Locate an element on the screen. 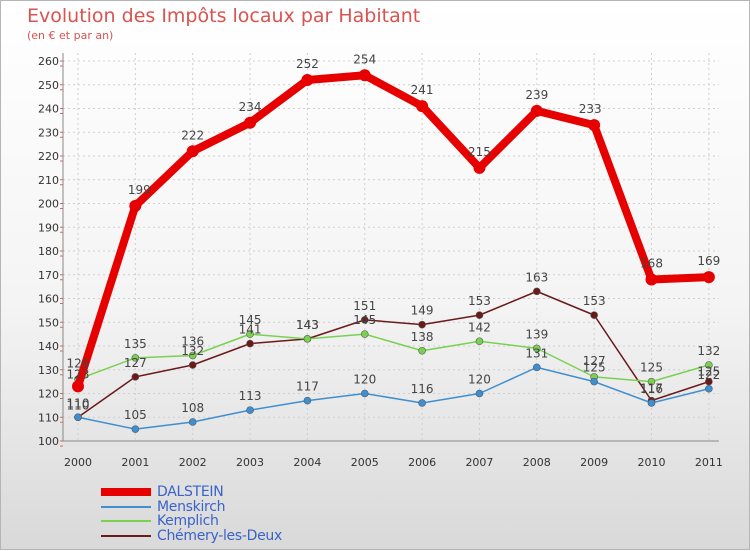 The height and width of the screenshot is (551, 750). y-tick-label: 210 is located at coordinates (48, 180).